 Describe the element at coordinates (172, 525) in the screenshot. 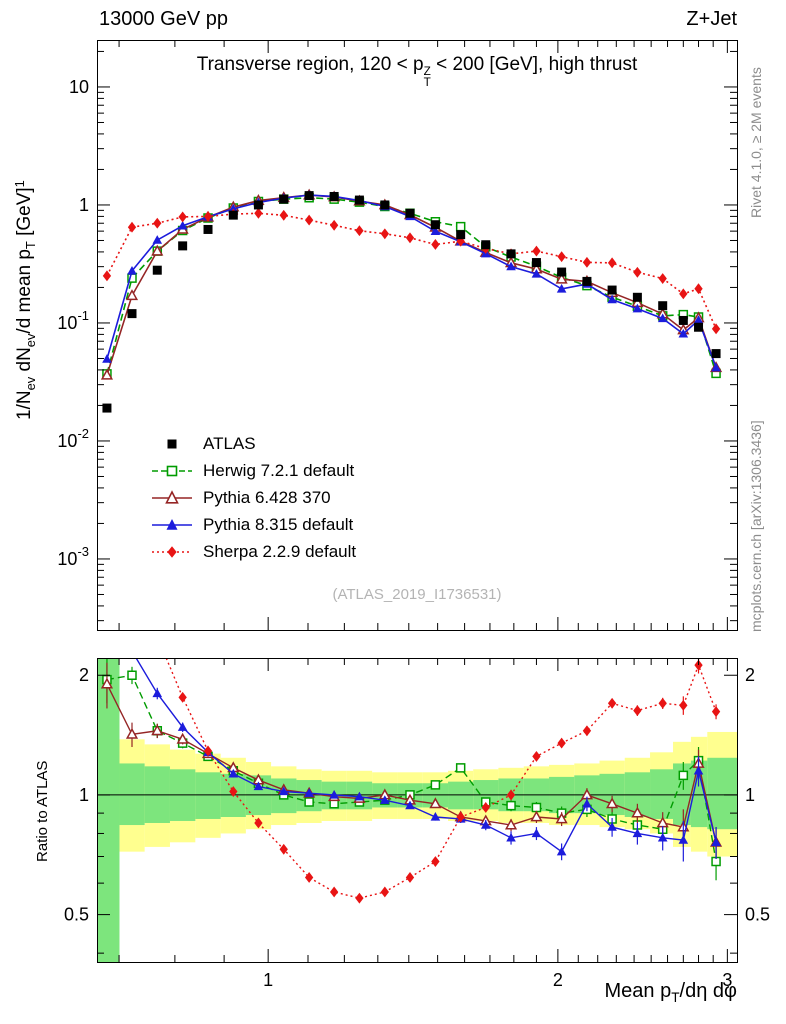

I see `legend-marker-triangle-filled` at that location.